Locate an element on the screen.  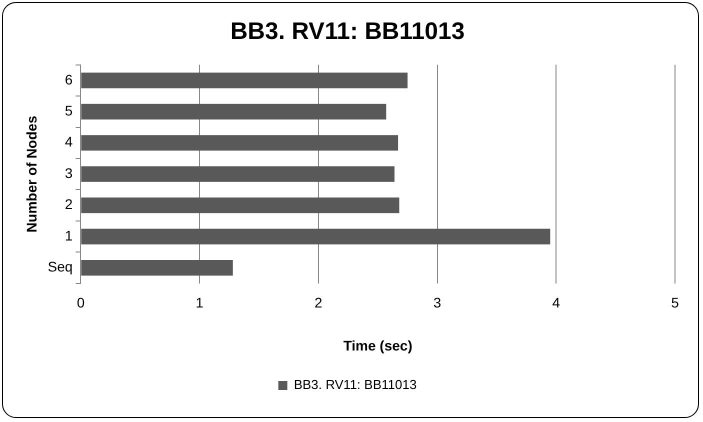
y-tick-label: 4 is located at coordinates (68, 142).